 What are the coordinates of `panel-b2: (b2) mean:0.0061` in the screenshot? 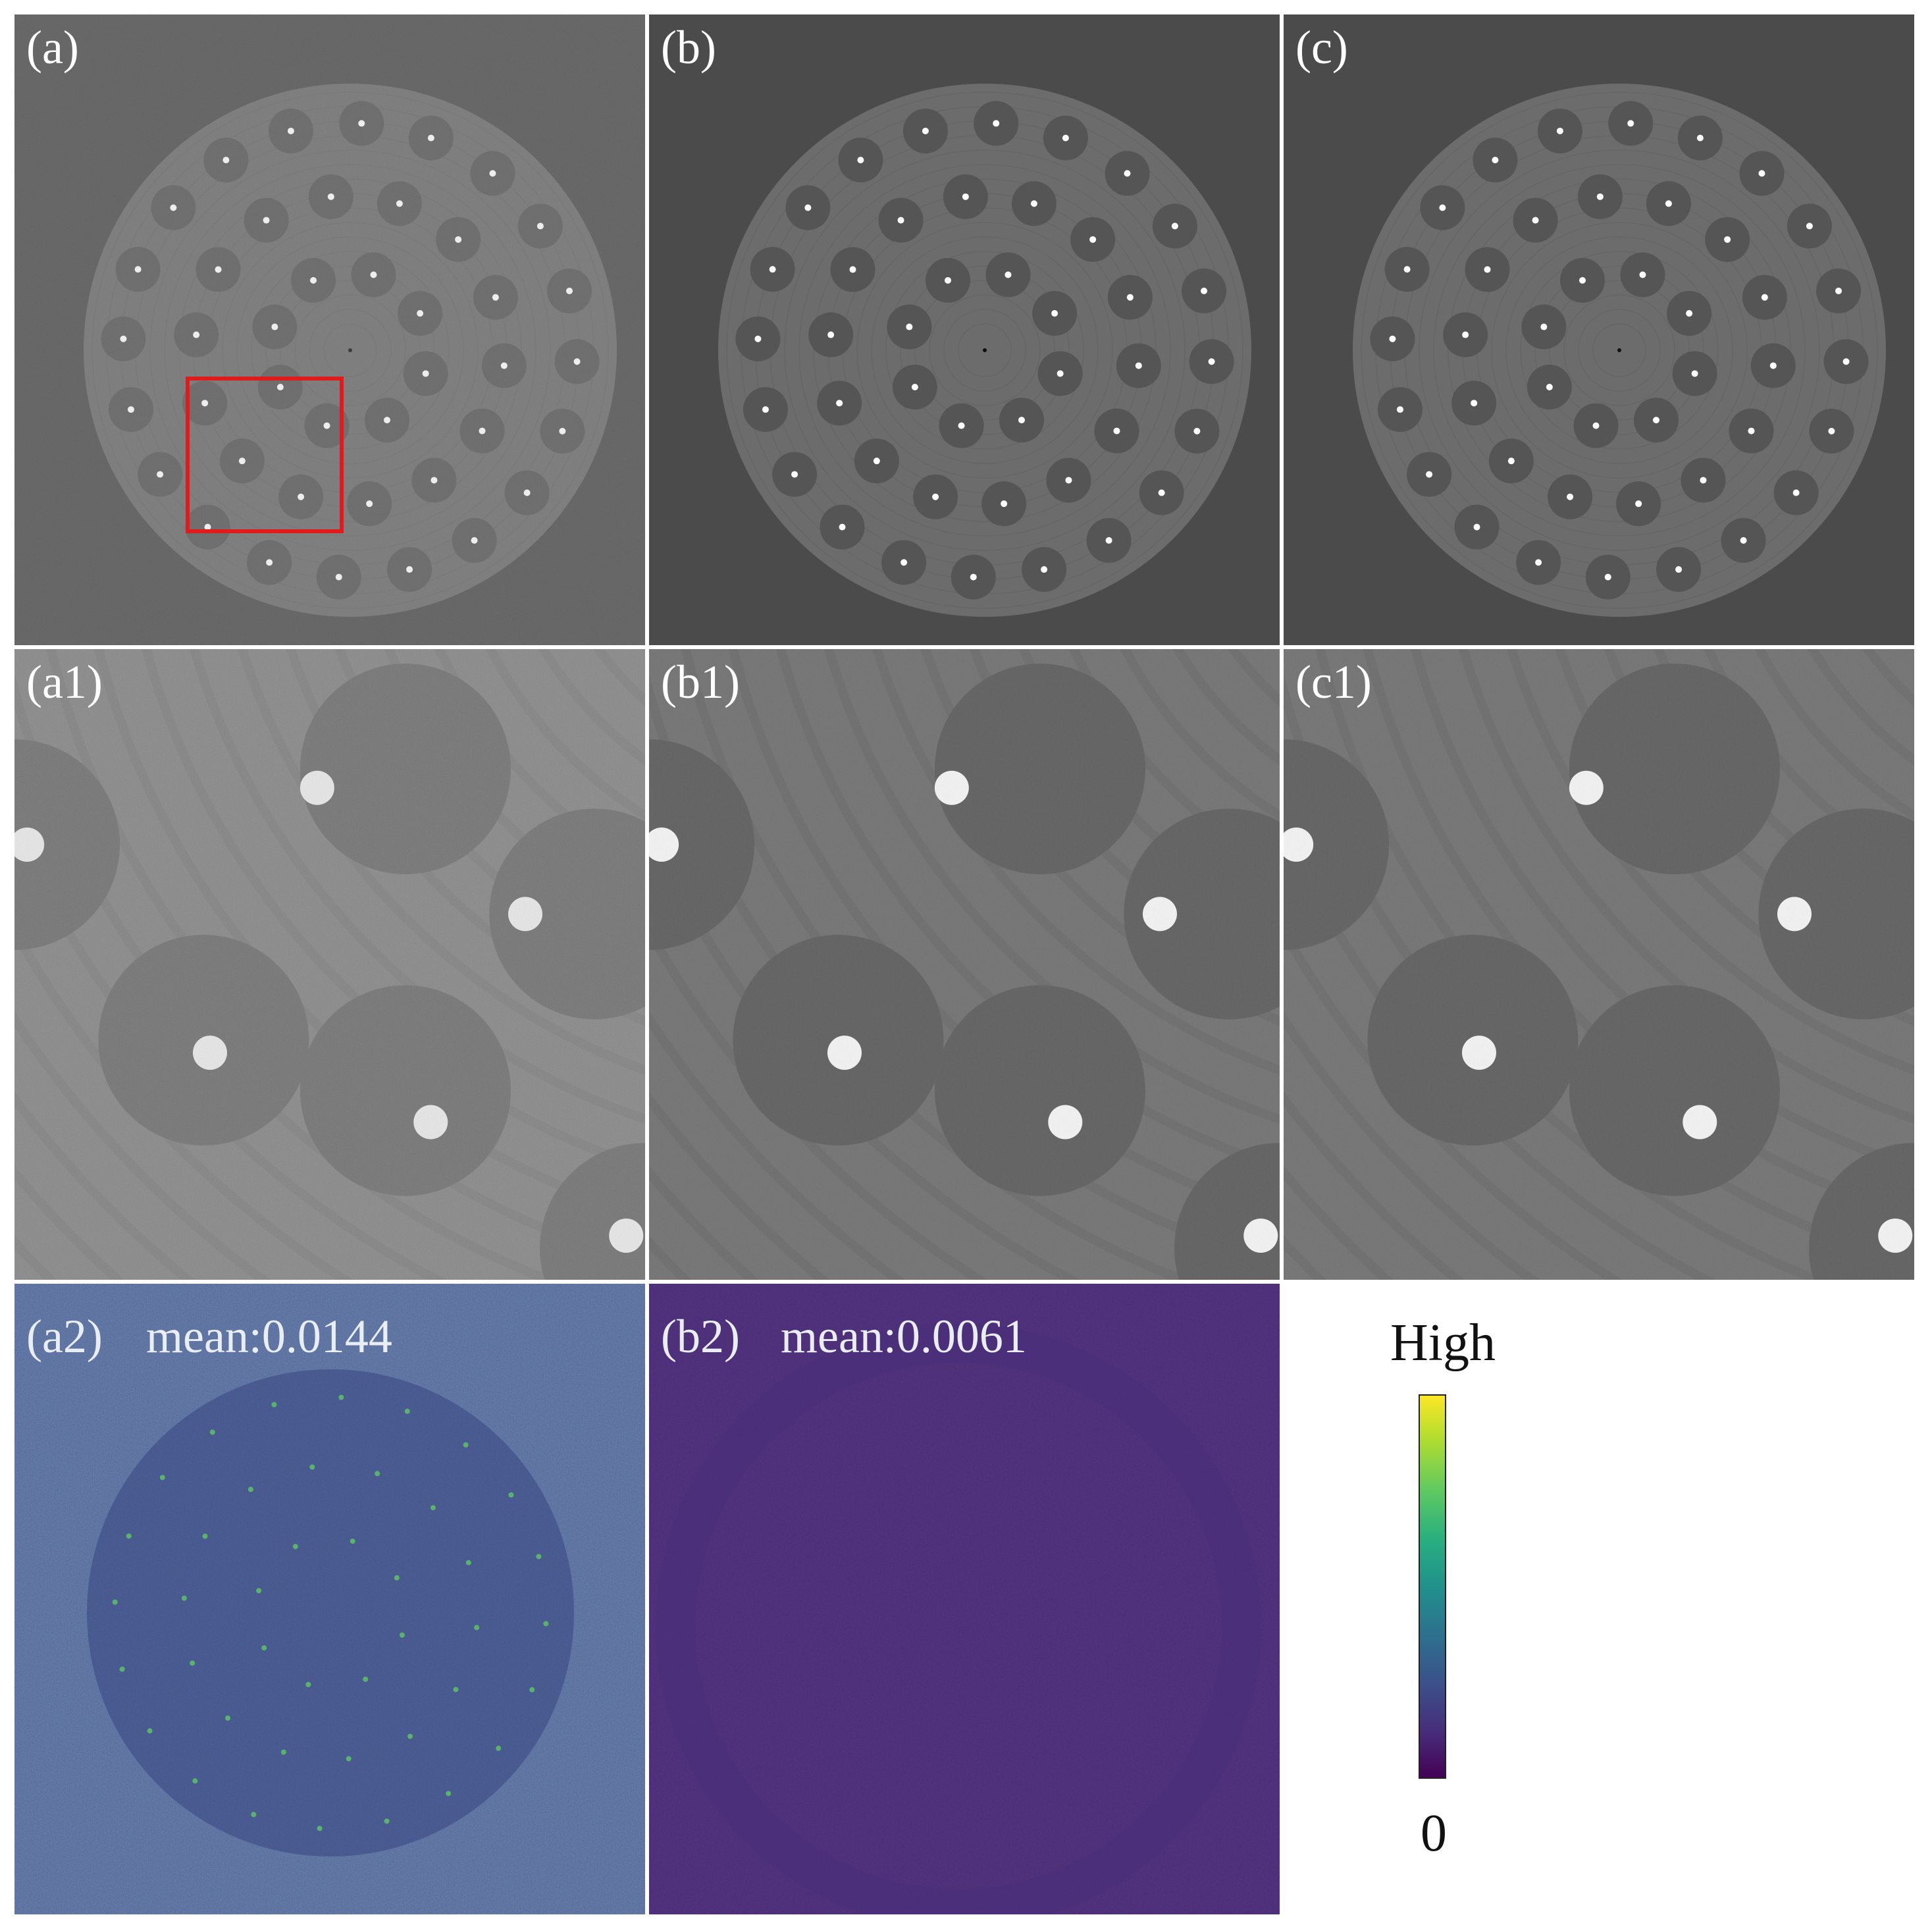 It's located at (964, 1599).